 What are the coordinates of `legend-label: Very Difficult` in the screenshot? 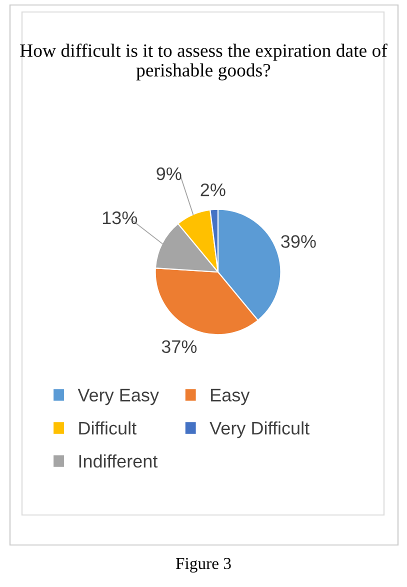 It's located at (260, 429).